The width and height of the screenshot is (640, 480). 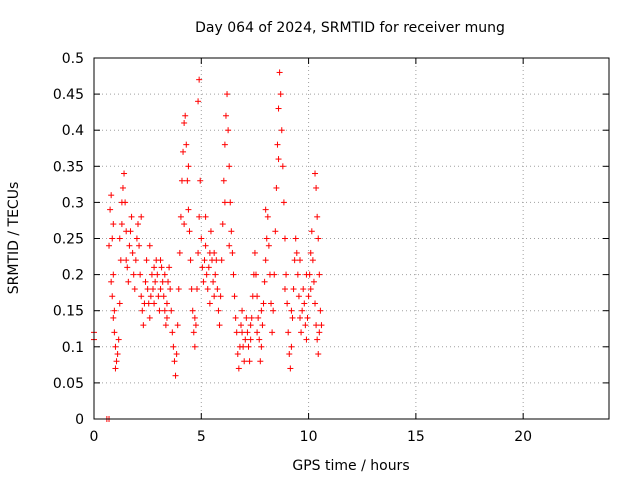 I want to click on y-tick-label: 0, so click(x=79, y=420).